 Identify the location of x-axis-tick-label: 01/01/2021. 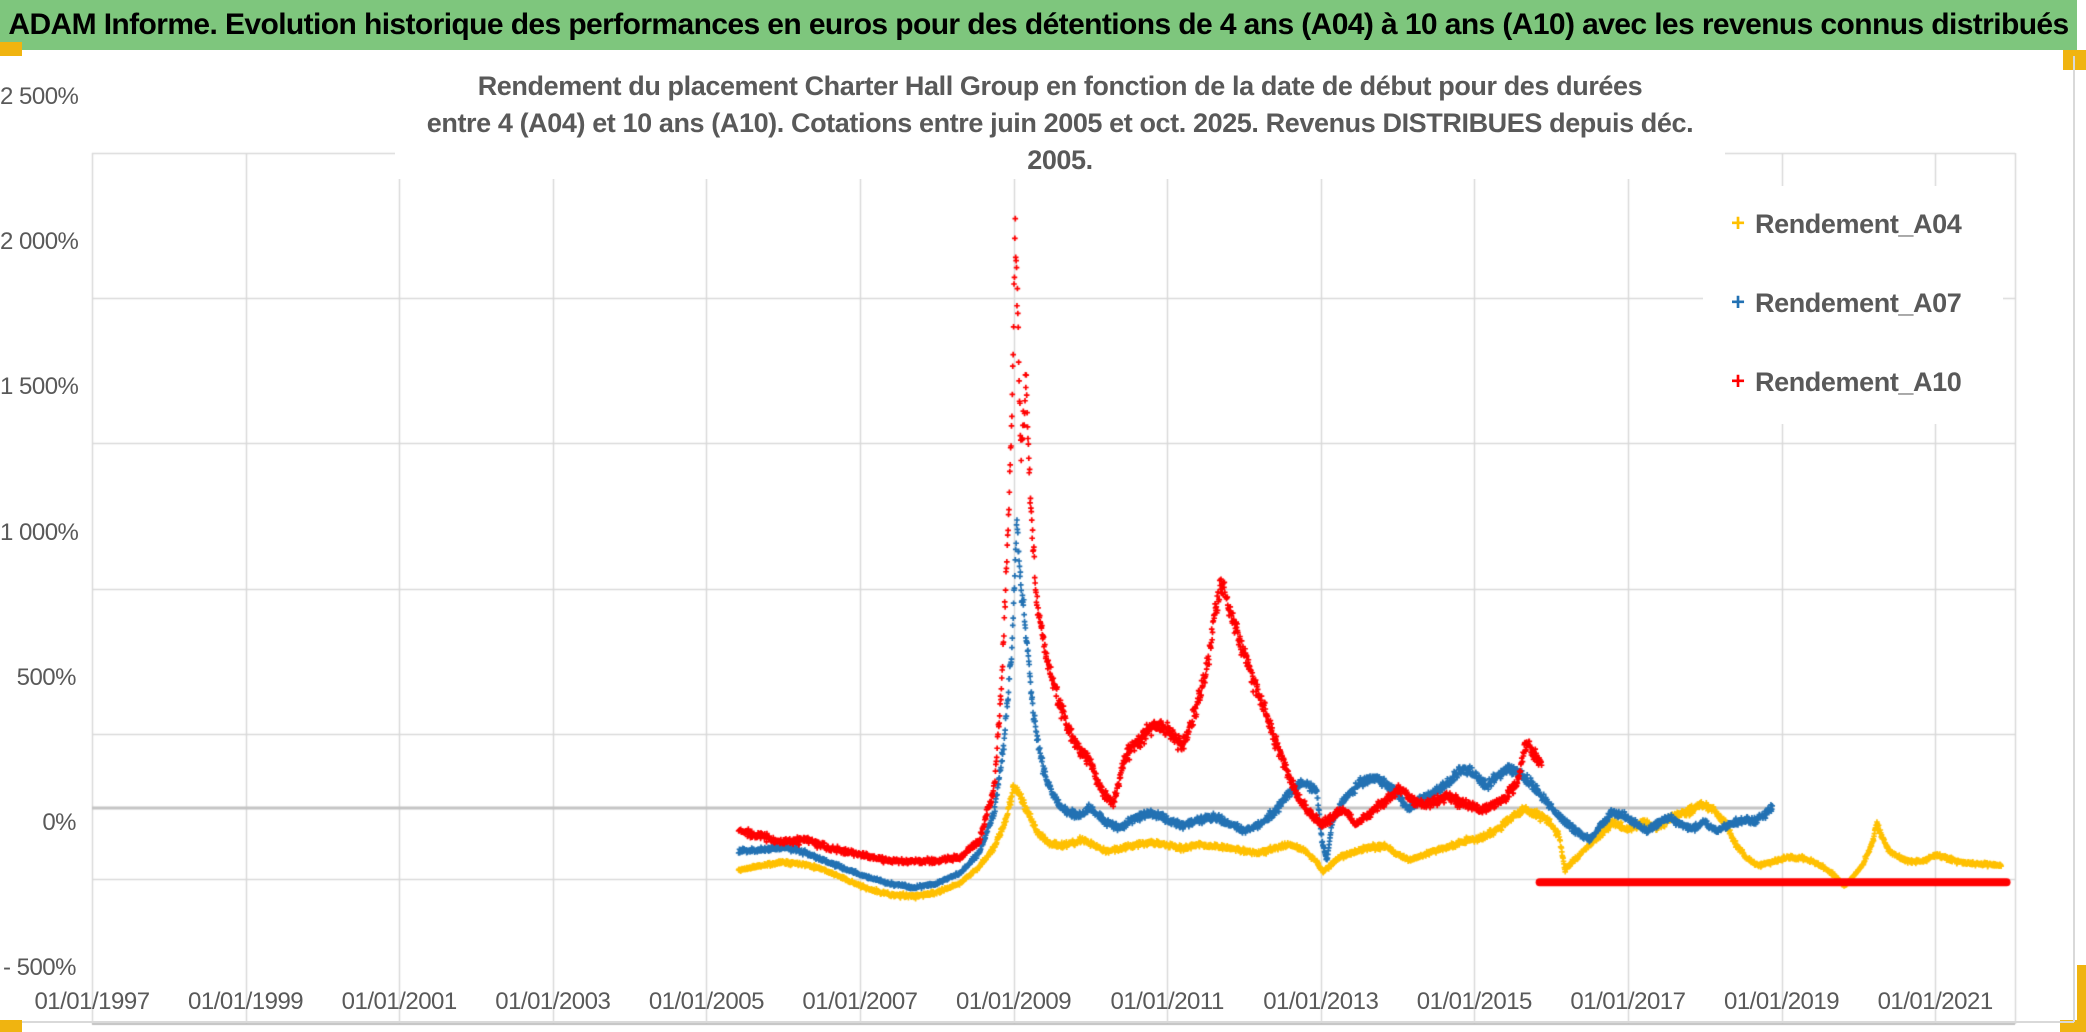
(1935, 1001).